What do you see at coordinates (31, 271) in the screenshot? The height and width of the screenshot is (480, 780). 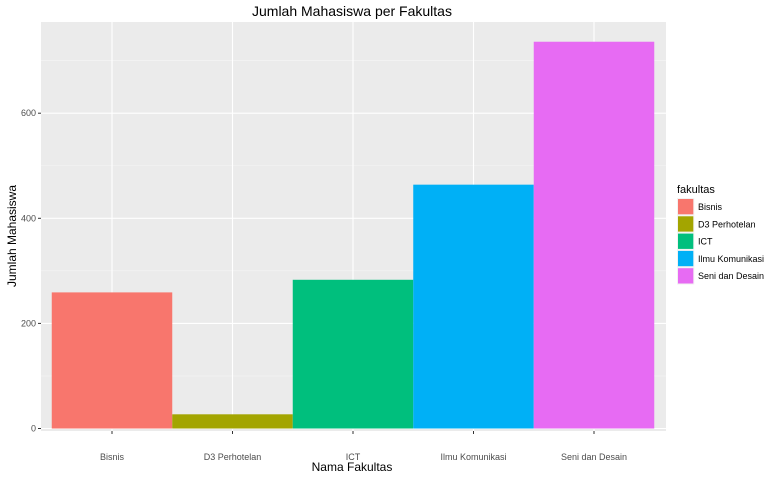 I see `y-axis: 0 200 400 600` at bounding box center [31, 271].